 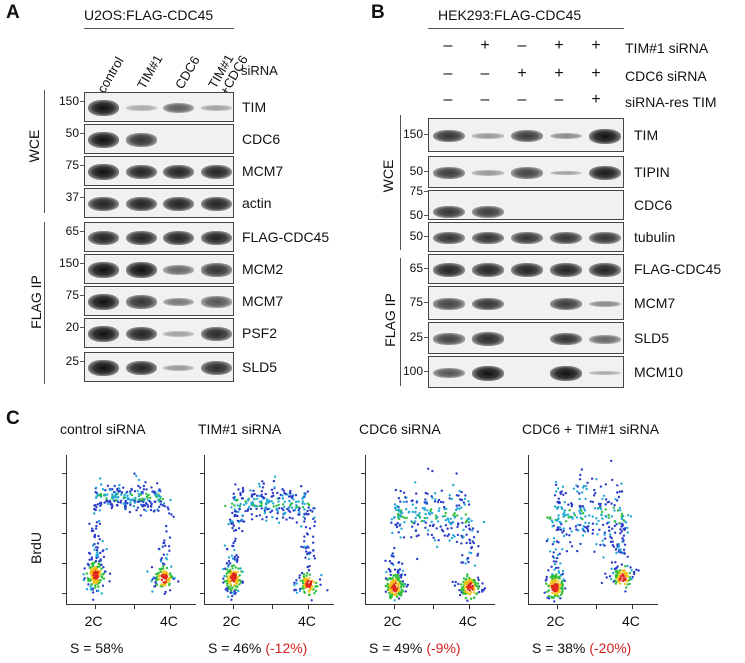 I want to click on plot-title-cdc6-sirna: CDC6 siRNA, so click(x=400, y=429).